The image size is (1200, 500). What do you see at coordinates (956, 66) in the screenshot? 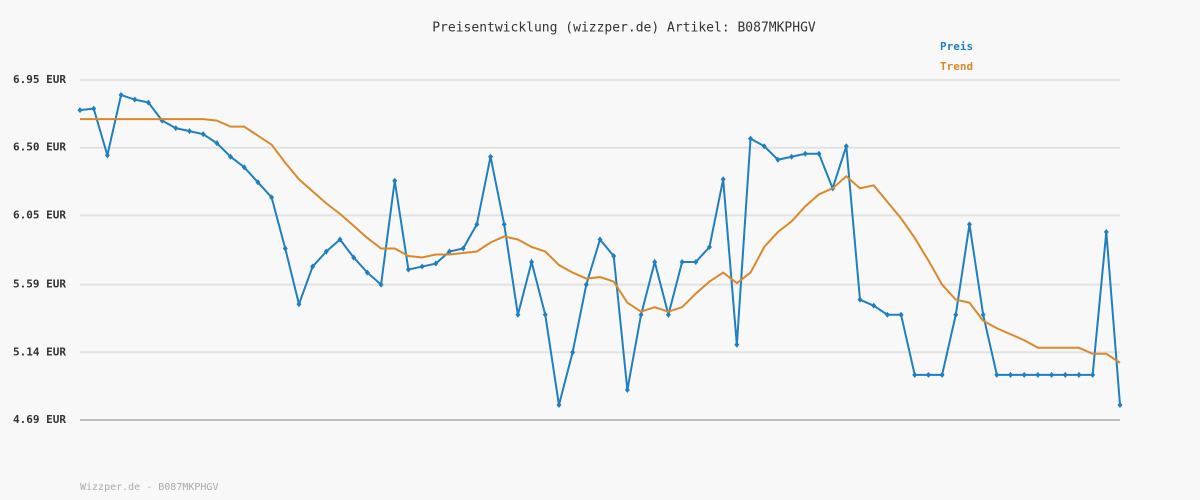
I see `legend-label: Trend` at bounding box center [956, 66].